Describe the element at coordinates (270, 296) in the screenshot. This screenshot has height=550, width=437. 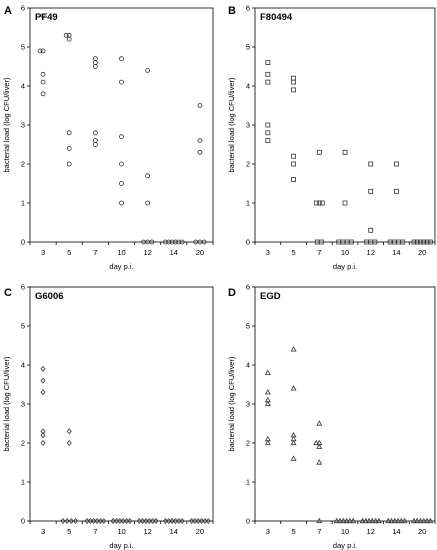
I see `panel-title: EGD` at that location.